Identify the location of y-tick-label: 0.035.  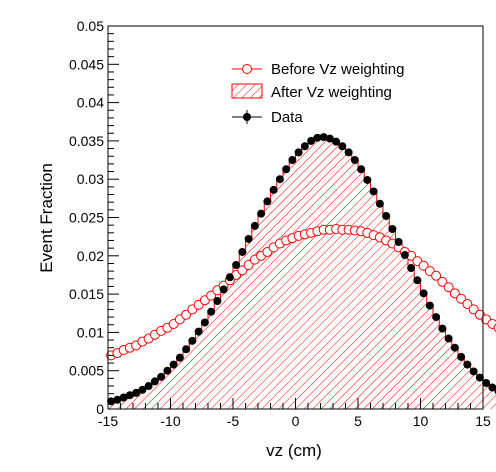
(86, 141).